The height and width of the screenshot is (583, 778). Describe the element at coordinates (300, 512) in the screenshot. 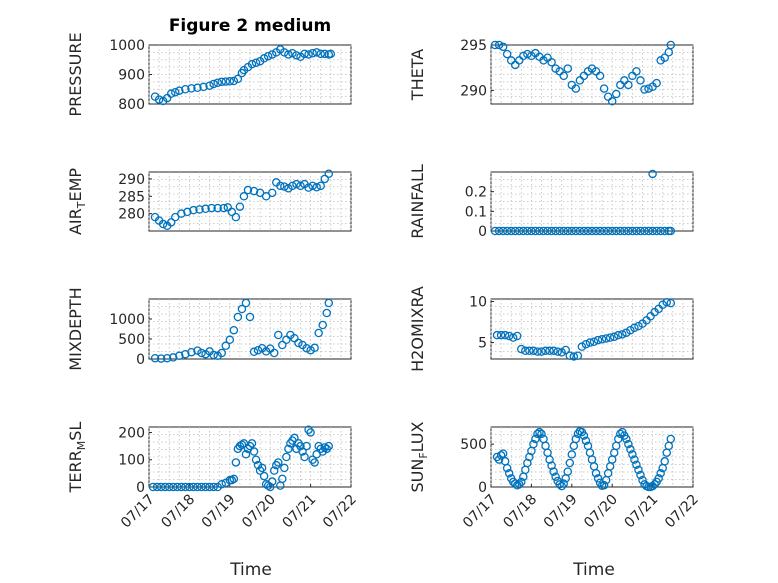

I see `x-tick-label: 07/21` at that location.